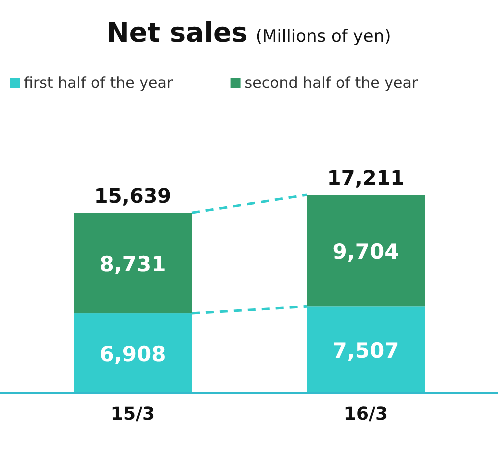 The height and width of the screenshot is (463, 498). I want to click on data-label: 9,704, so click(366, 252).